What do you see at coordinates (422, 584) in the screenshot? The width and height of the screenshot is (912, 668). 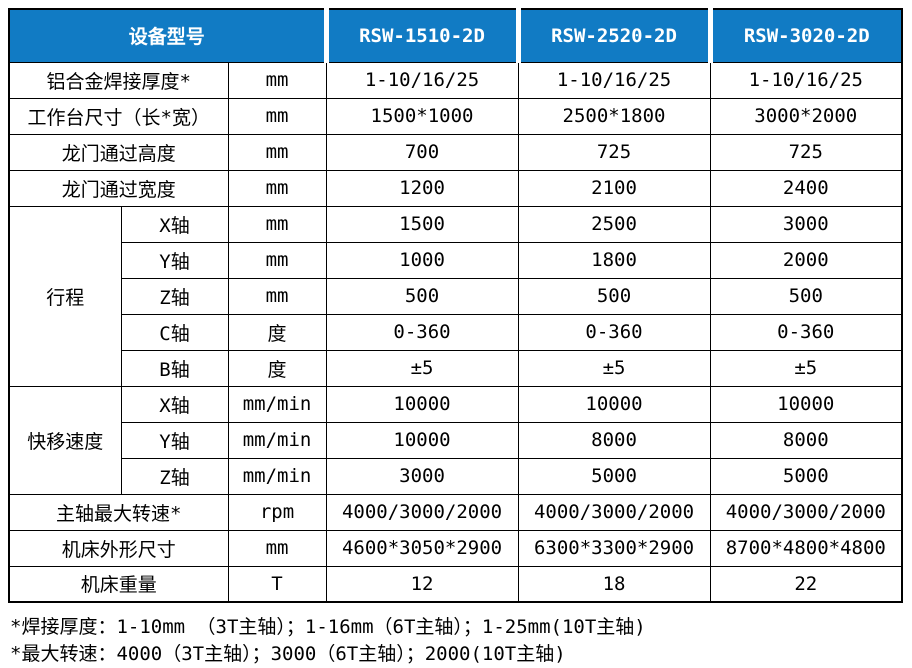 I see `value-cell: 12` at bounding box center [422, 584].